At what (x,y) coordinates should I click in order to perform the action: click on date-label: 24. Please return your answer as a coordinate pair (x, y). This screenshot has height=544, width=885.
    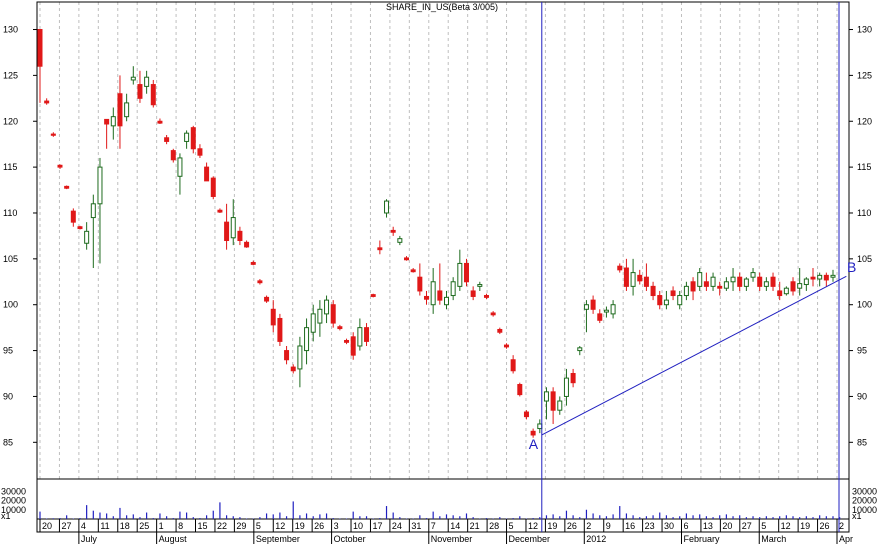
    Looking at the image, I should click on (397, 526).